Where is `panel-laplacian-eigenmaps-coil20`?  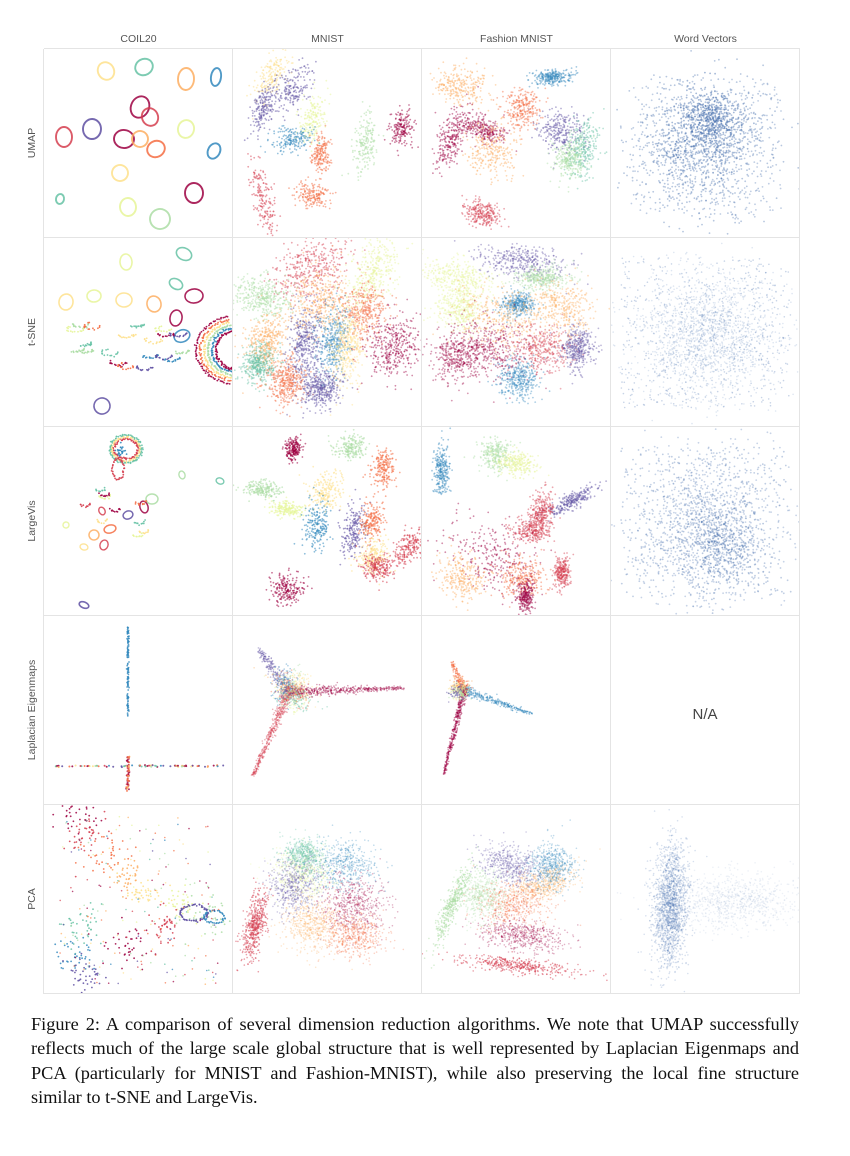
panel-laplacian-eigenmaps-coil20 is located at coordinates (138, 710).